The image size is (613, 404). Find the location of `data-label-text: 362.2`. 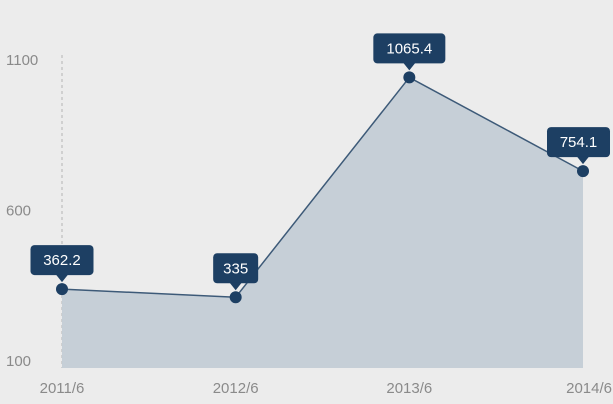

data-label-text: 362.2 is located at coordinates (62, 260).